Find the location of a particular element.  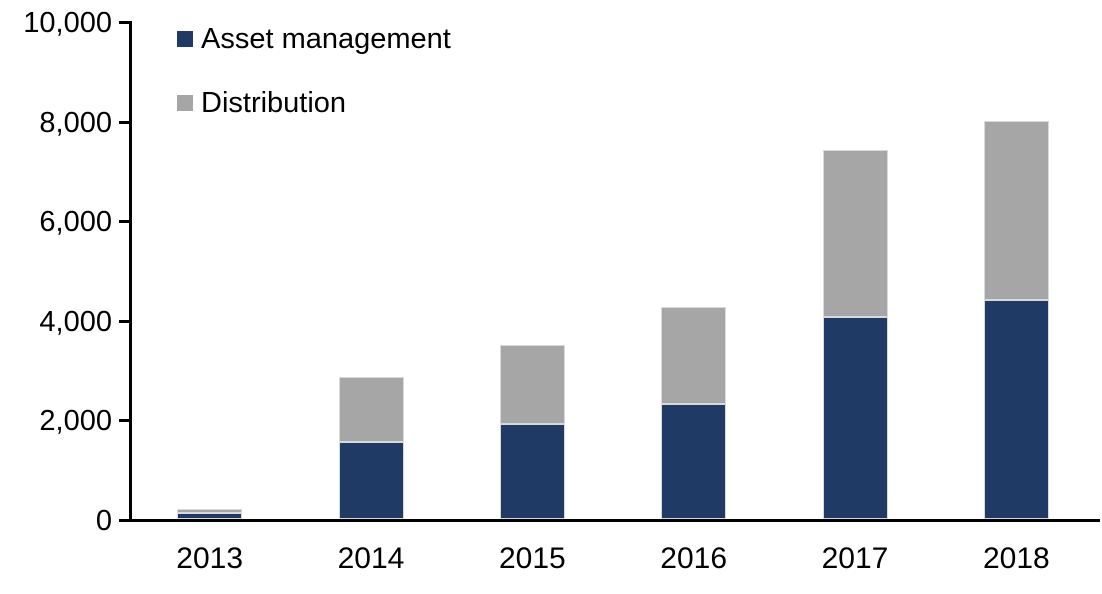

y-tick-label: 4,000 is located at coordinates (75, 321).